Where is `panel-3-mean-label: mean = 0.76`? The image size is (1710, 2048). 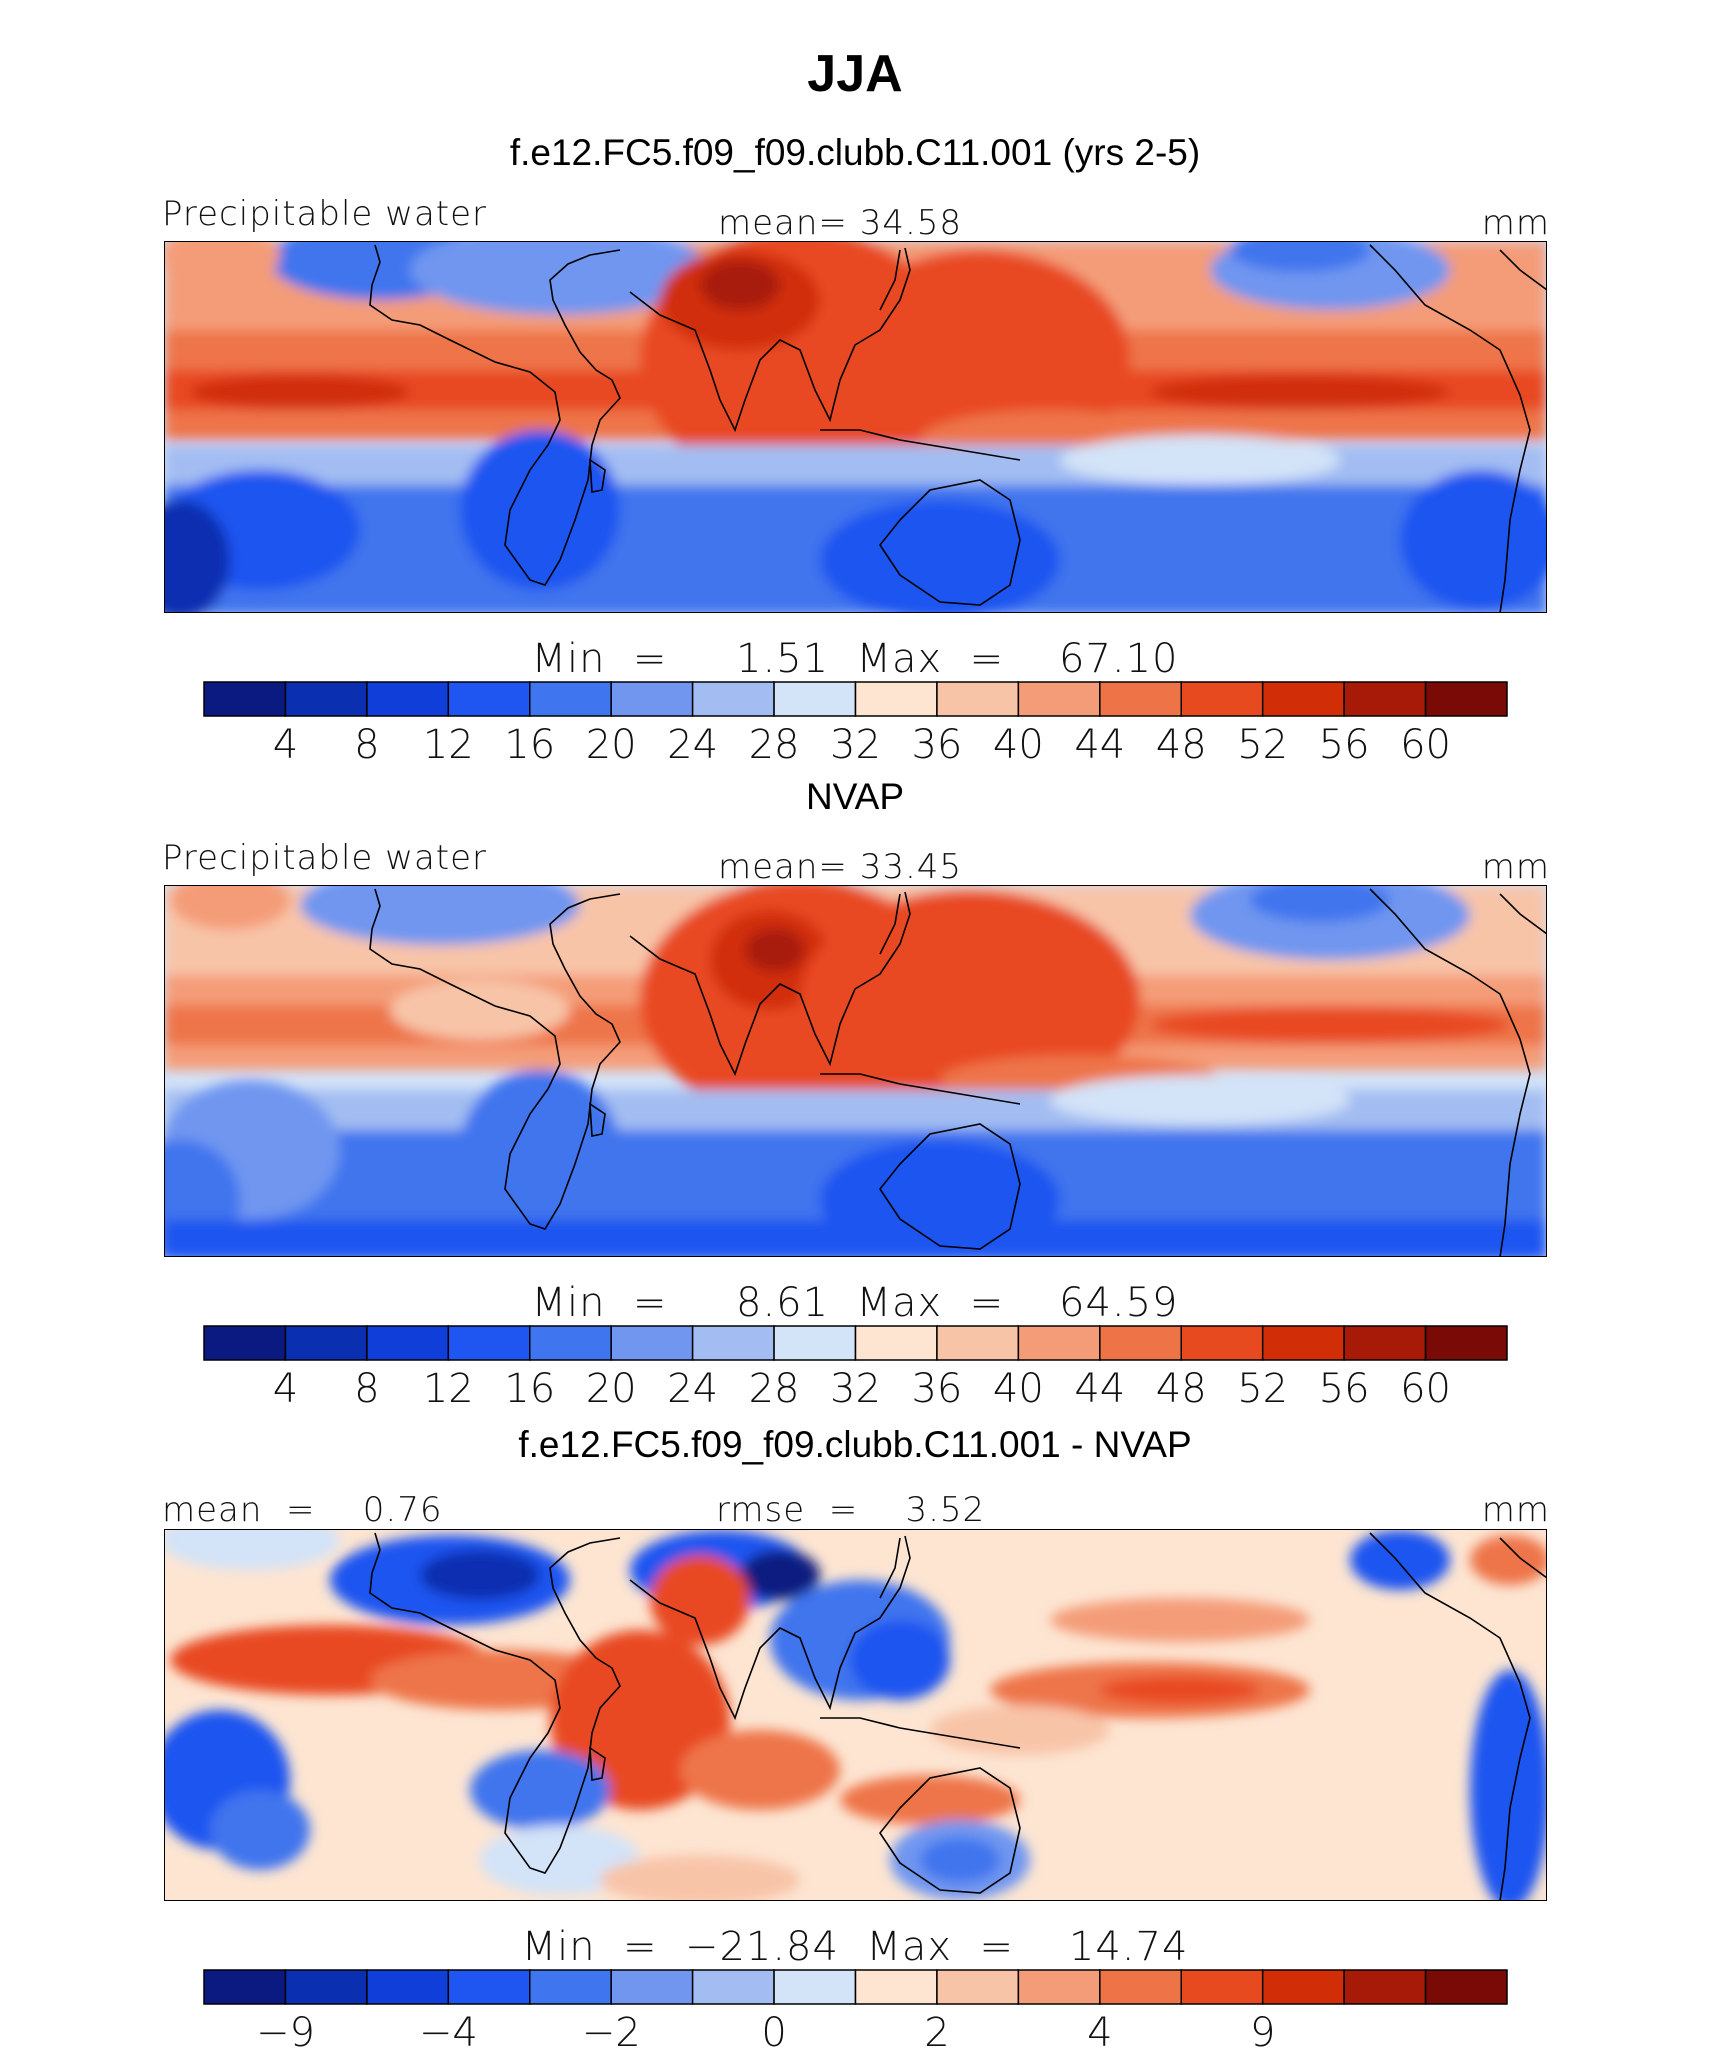 panel-3-mean-label: mean = 0.76 is located at coordinates (302, 1510).